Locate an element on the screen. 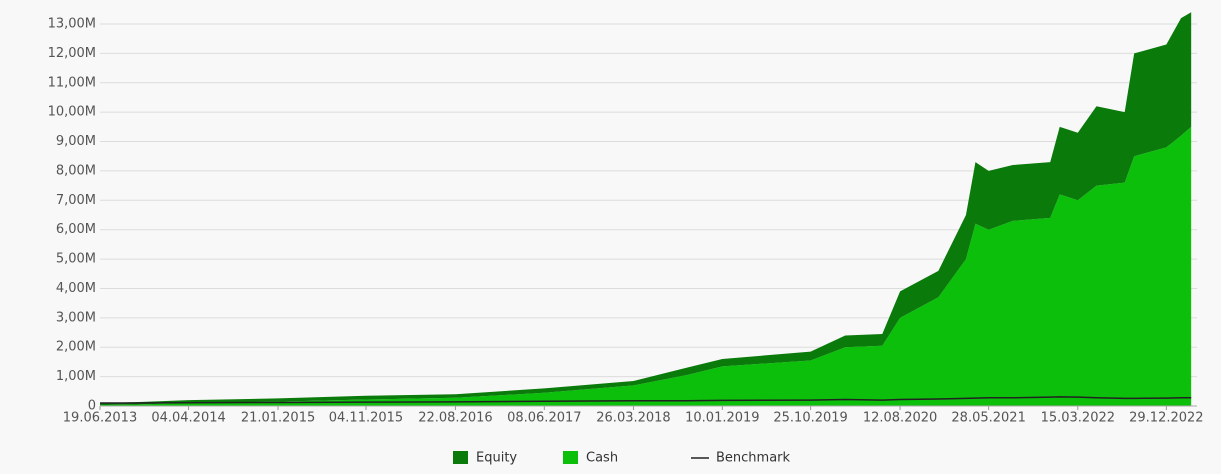 Image resolution: width=1221 pixels, height=474 pixels. x-tick-label: 25.10.2019 is located at coordinates (810, 418).